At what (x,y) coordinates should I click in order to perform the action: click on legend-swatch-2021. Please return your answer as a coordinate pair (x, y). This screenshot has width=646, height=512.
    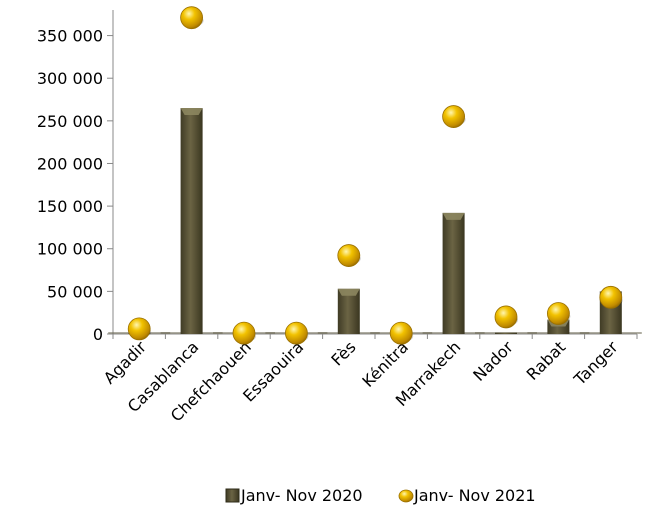
    Looking at the image, I should click on (406, 496).